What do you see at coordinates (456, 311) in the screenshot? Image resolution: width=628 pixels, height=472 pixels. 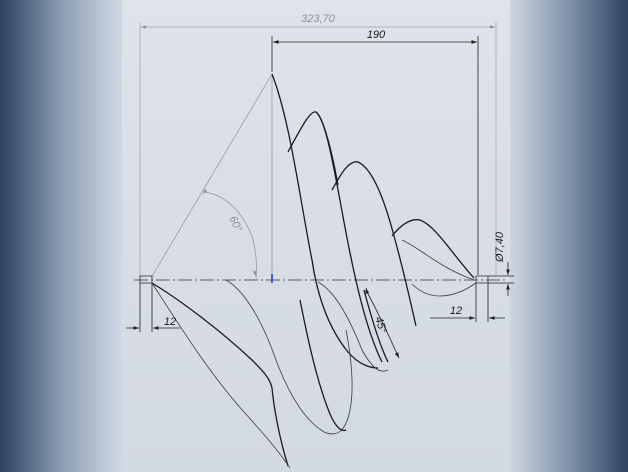 I see `right-stub-label: 12` at bounding box center [456, 311].